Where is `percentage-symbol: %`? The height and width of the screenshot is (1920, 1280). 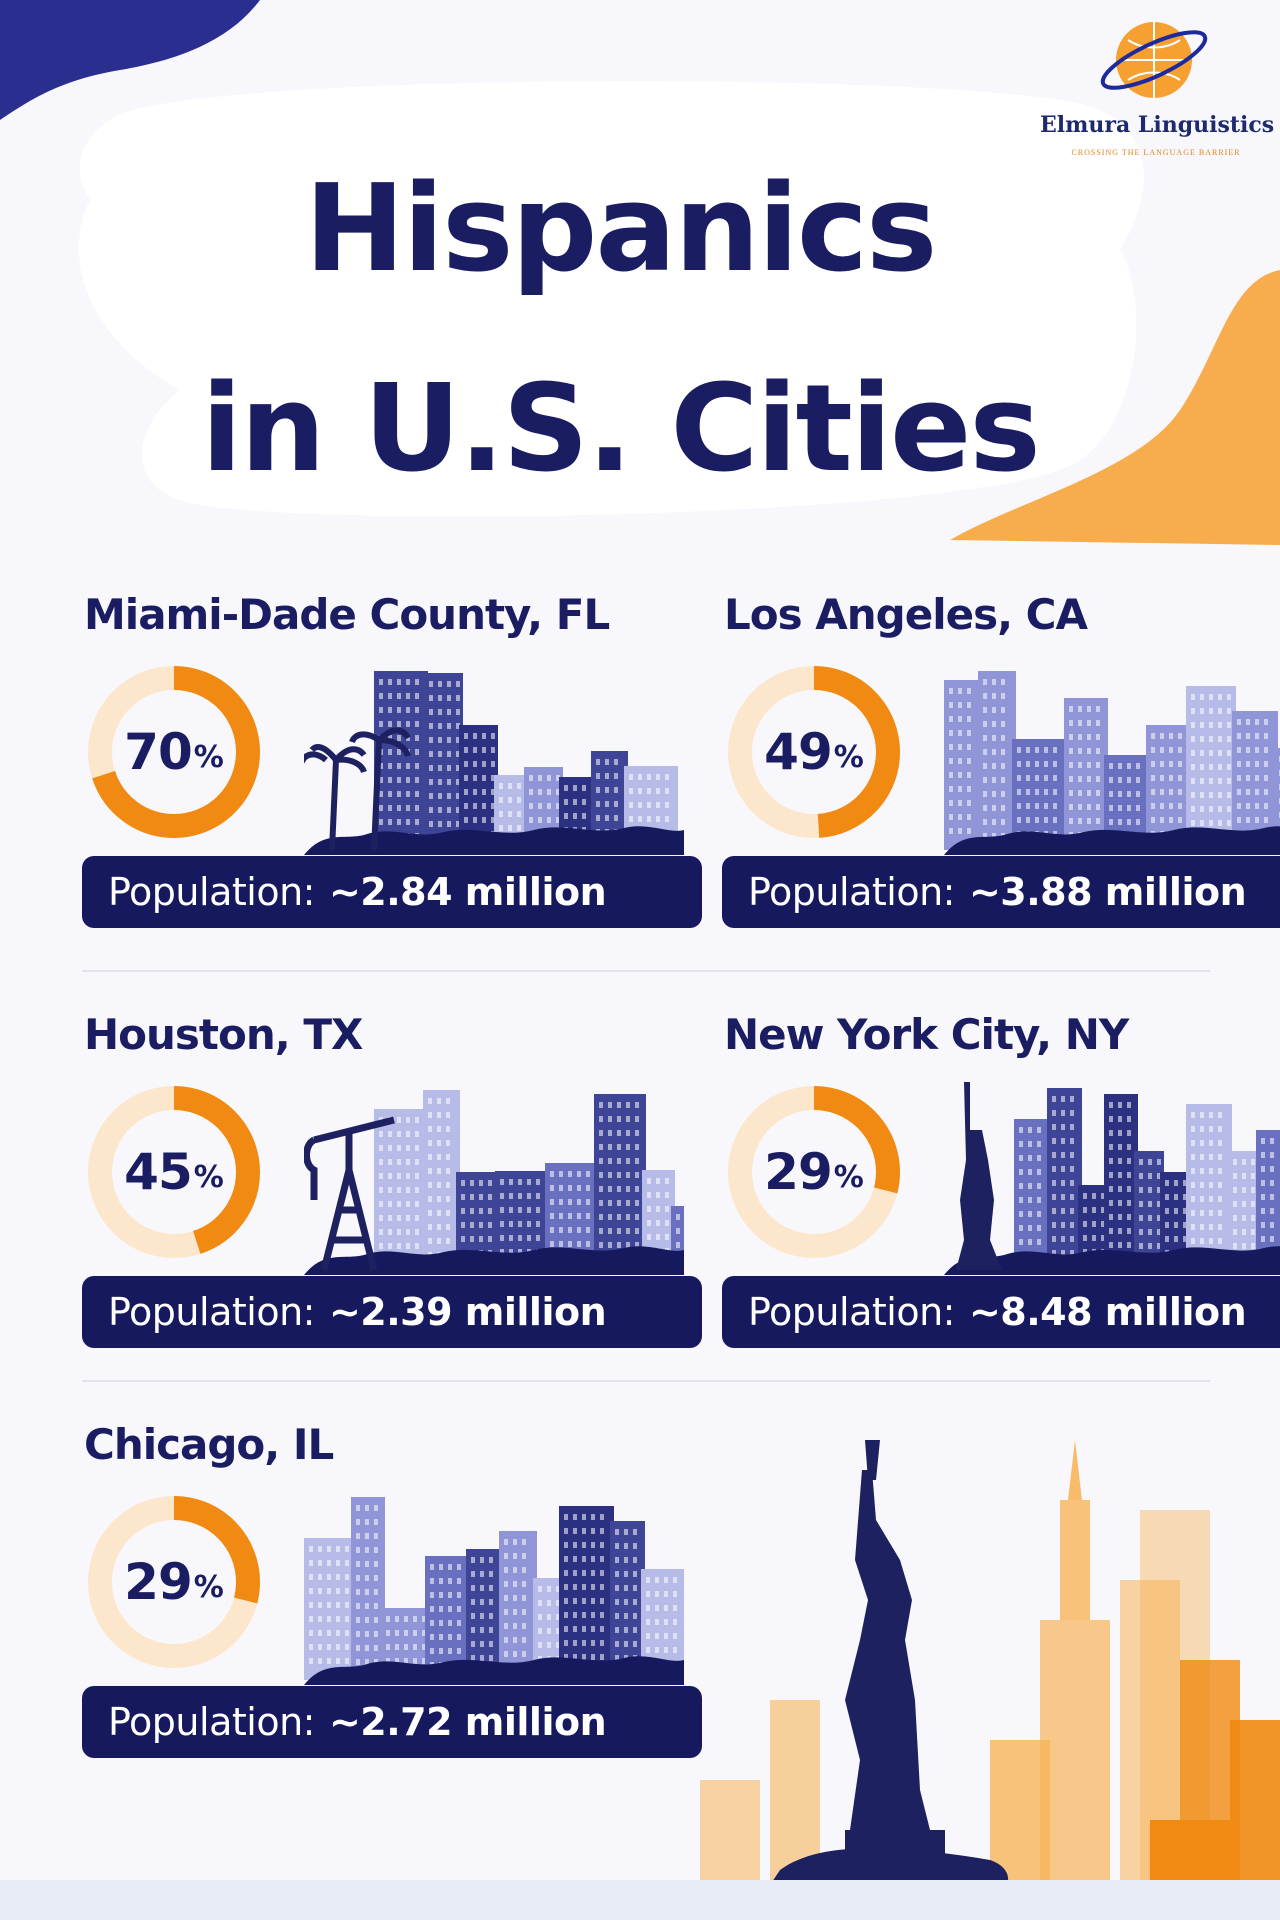 percentage-symbol: % is located at coordinates (208, 1177).